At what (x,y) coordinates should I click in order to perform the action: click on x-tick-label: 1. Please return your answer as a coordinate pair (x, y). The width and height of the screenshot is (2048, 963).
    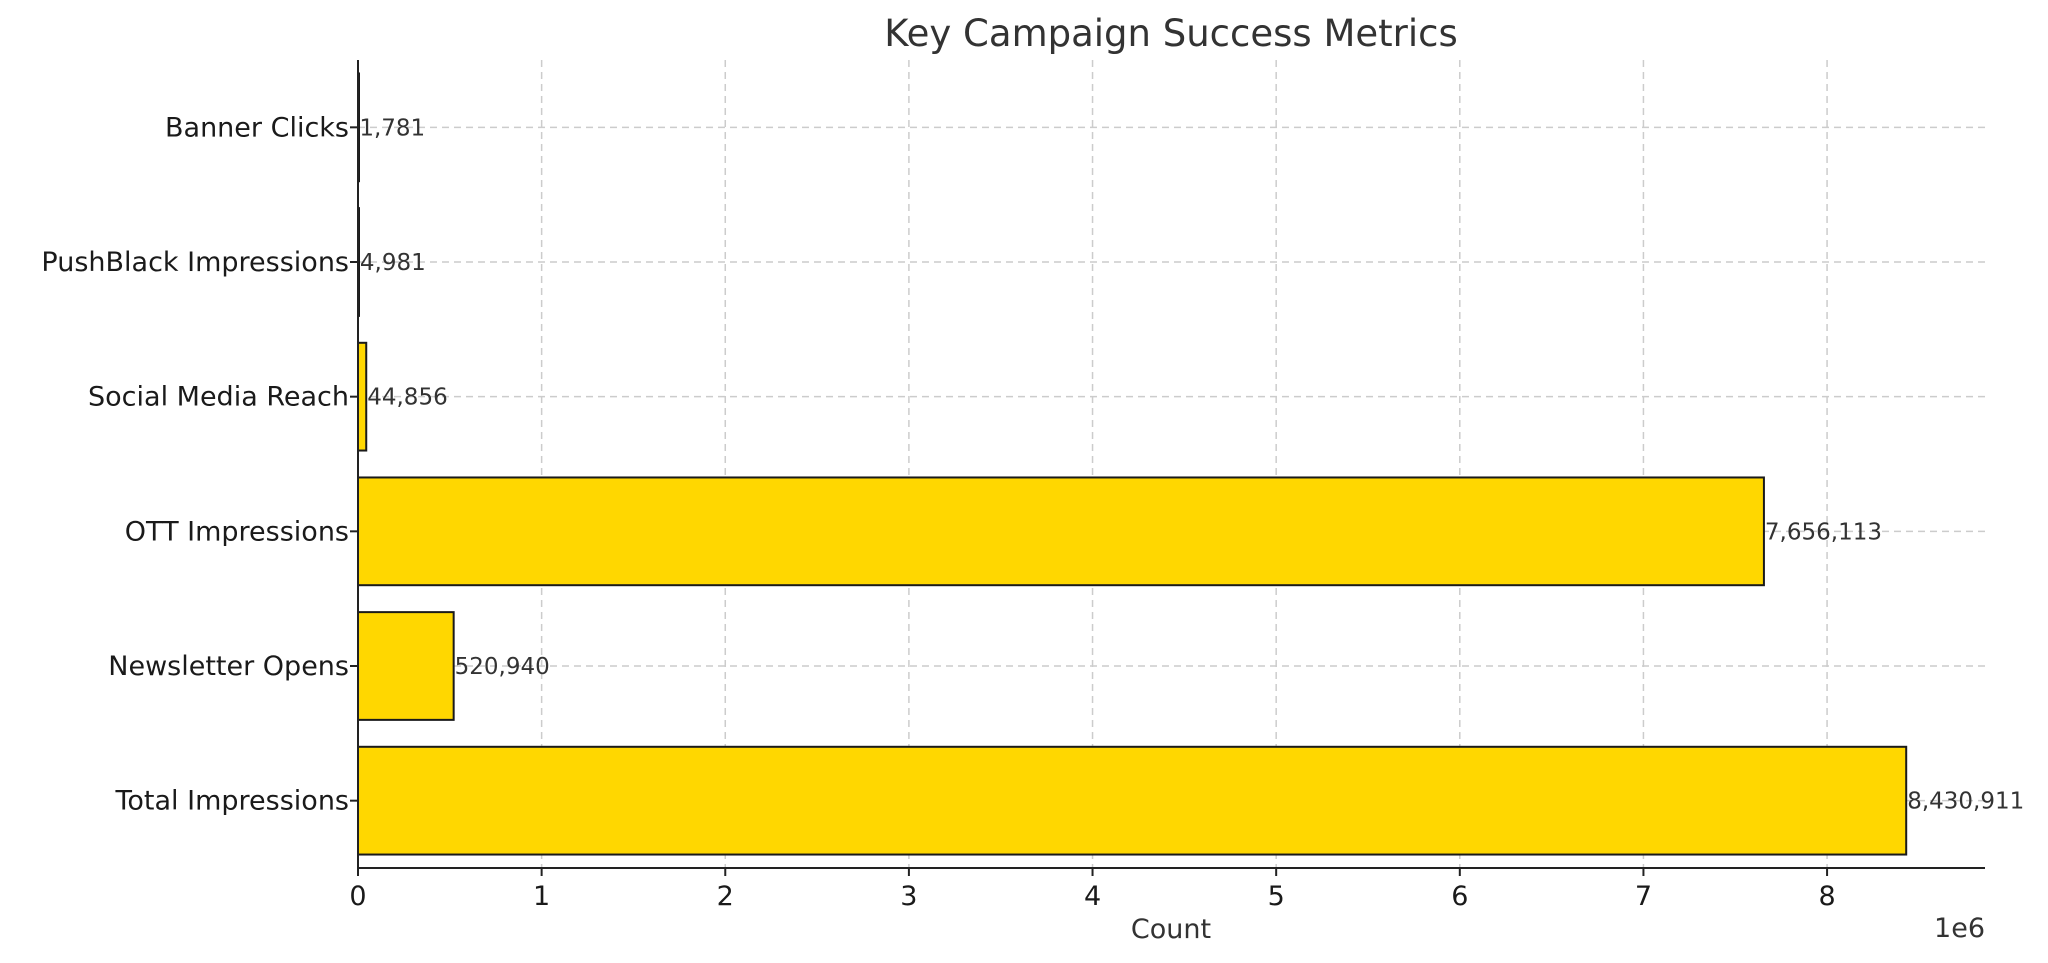
    Looking at the image, I should click on (541, 896).